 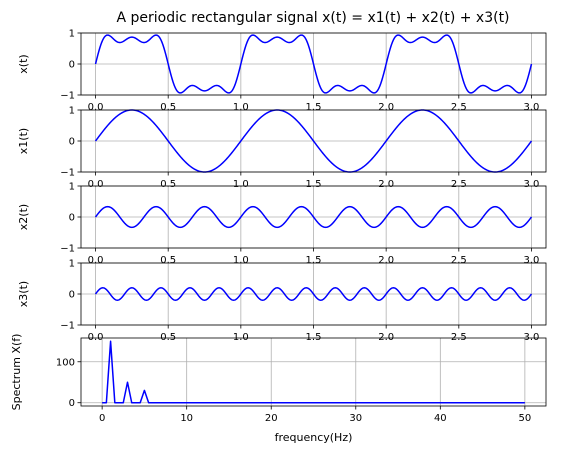 What do you see at coordinates (23, 217) in the screenshot?
I see `y-axis-label: x2(t)` at bounding box center [23, 217].